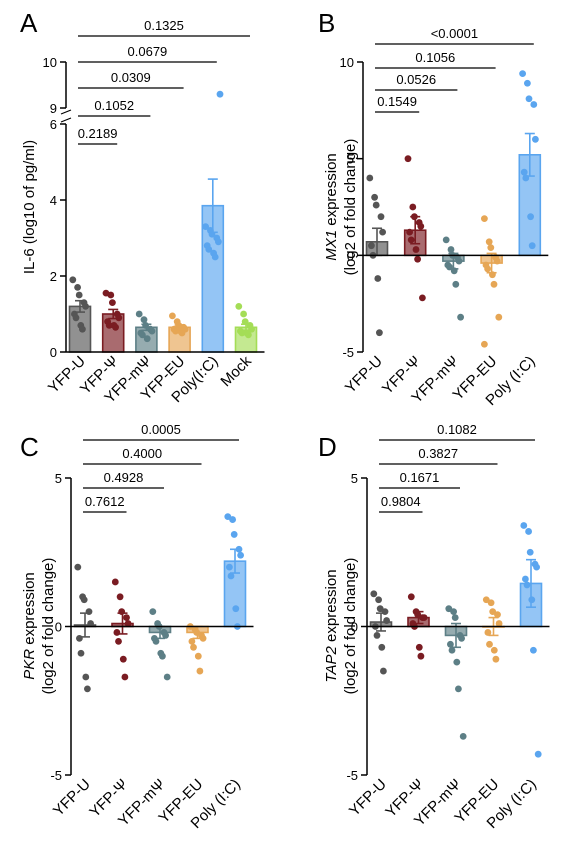 The width and height of the screenshot is (582, 852). I want to click on axis-break-mark, so click(66, 112).